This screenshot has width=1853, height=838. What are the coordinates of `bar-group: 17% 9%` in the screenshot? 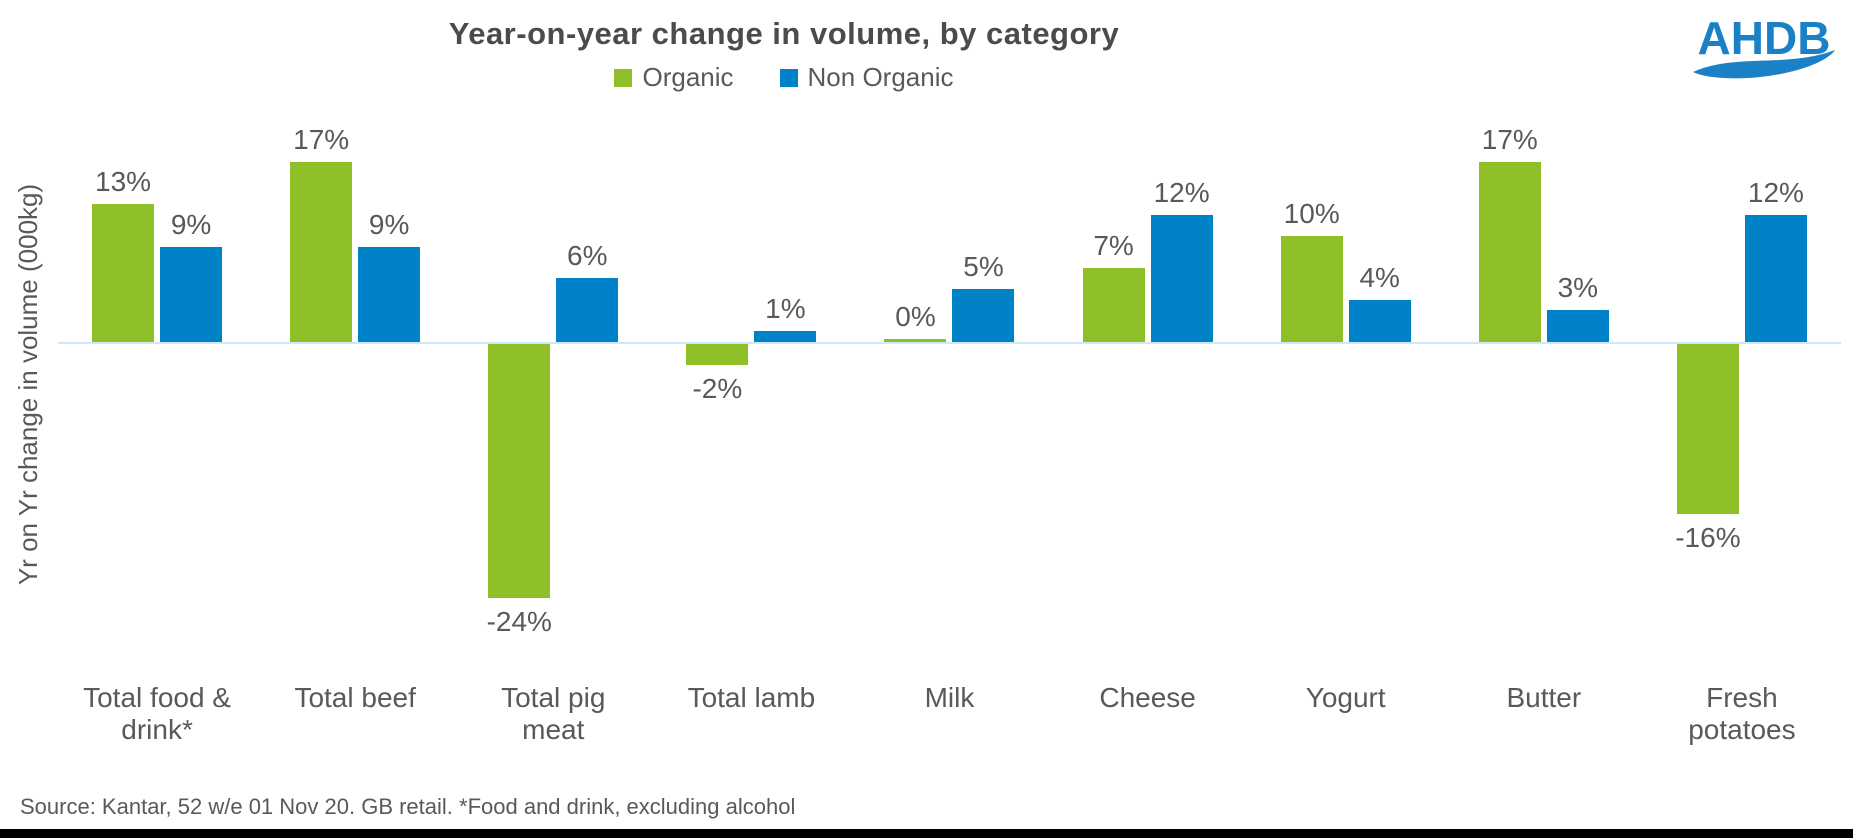 It's located at (355, 384).